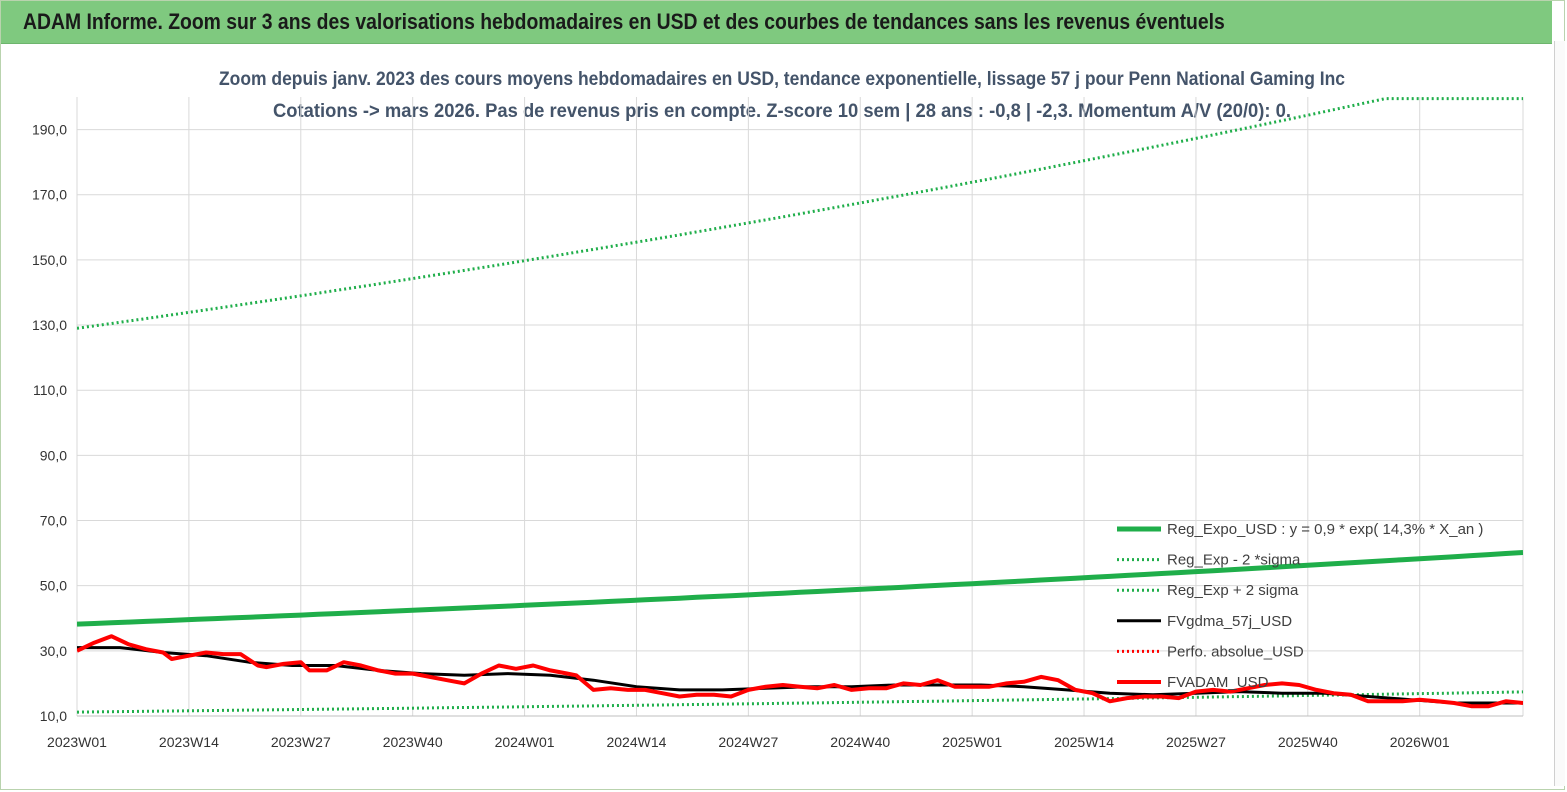 This screenshot has width=1567, height=792. Describe the element at coordinates (50, 390) in the screenshot. I see `y-tick-label: 110,0` at that location.